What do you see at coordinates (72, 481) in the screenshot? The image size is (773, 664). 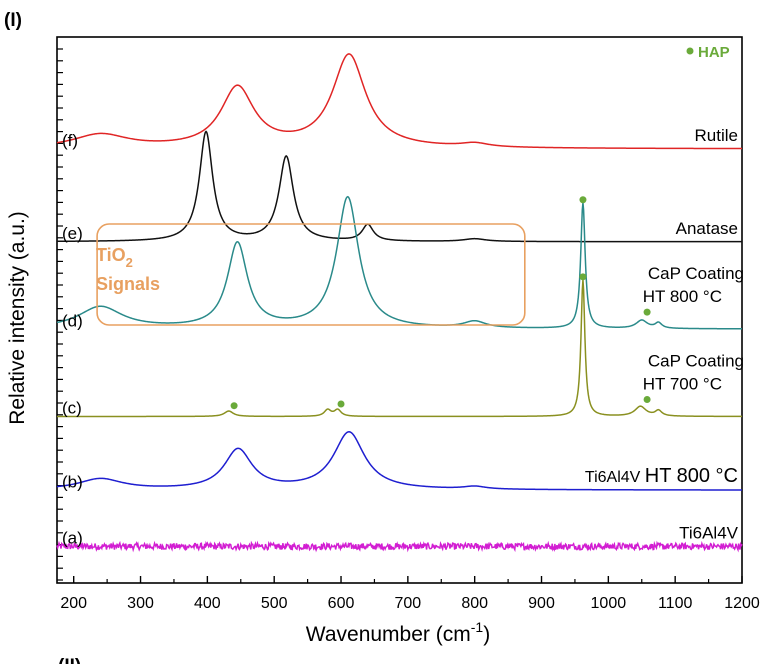 I see `series-letter-b: (b)` at bounding box center [72, 481].